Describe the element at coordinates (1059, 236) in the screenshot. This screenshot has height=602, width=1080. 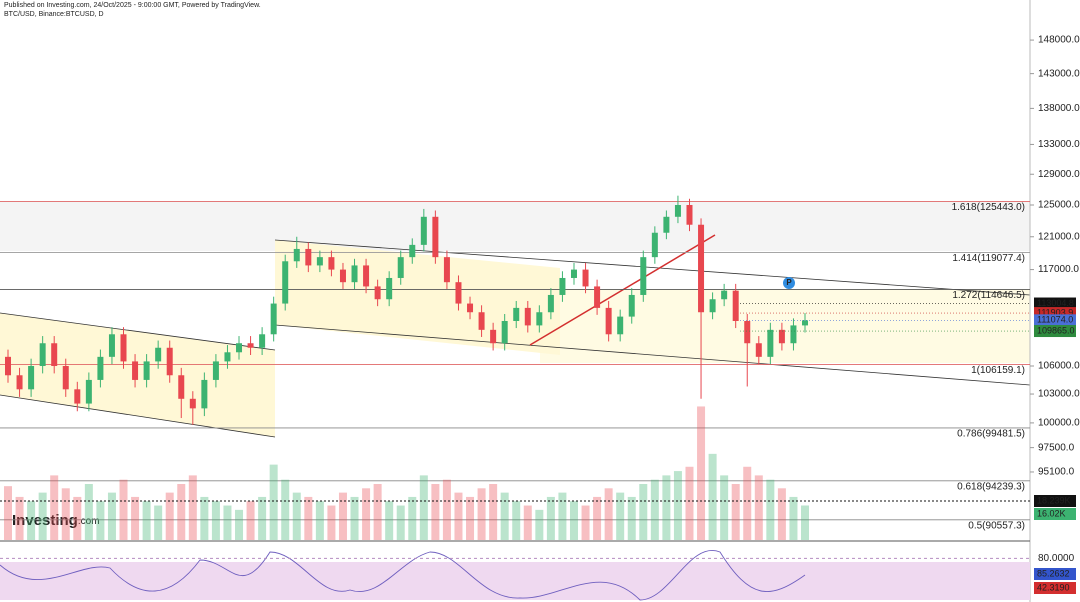
I see `y-tick-label: 121000.0` at that location.